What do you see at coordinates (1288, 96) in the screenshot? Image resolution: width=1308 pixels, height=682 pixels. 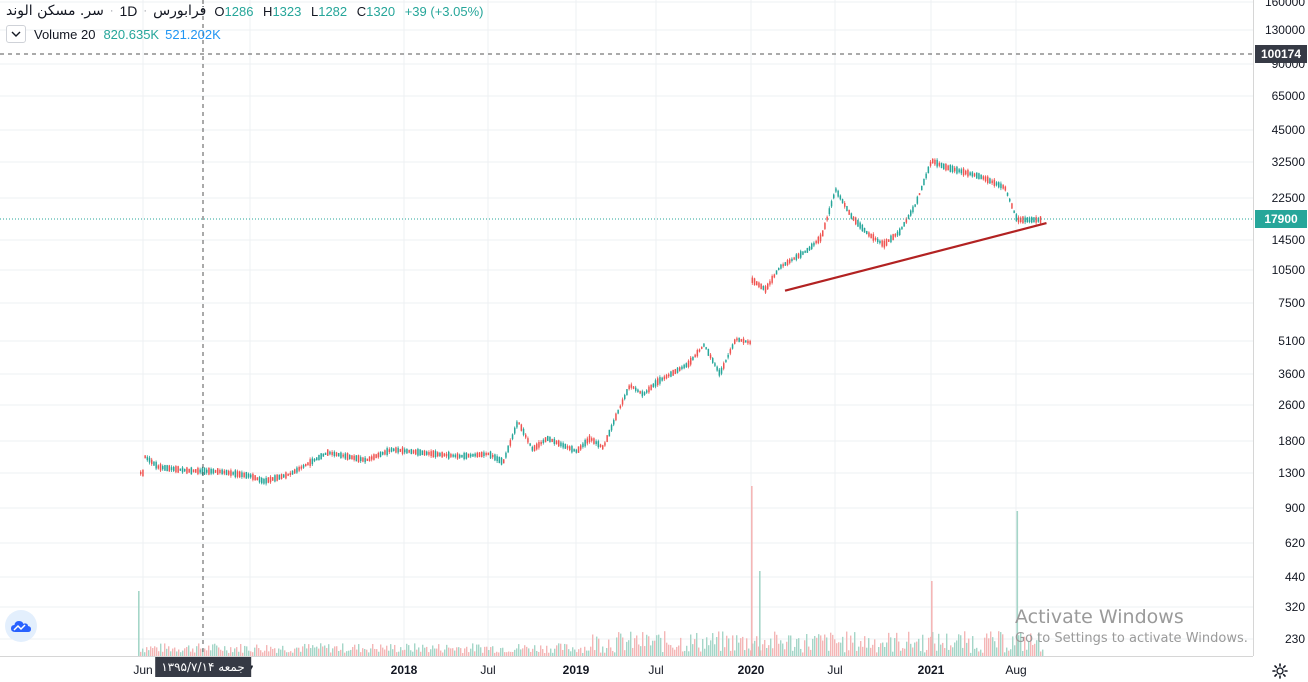 I see `price-axis-label: 65000` at bounding box center [1288, 96].